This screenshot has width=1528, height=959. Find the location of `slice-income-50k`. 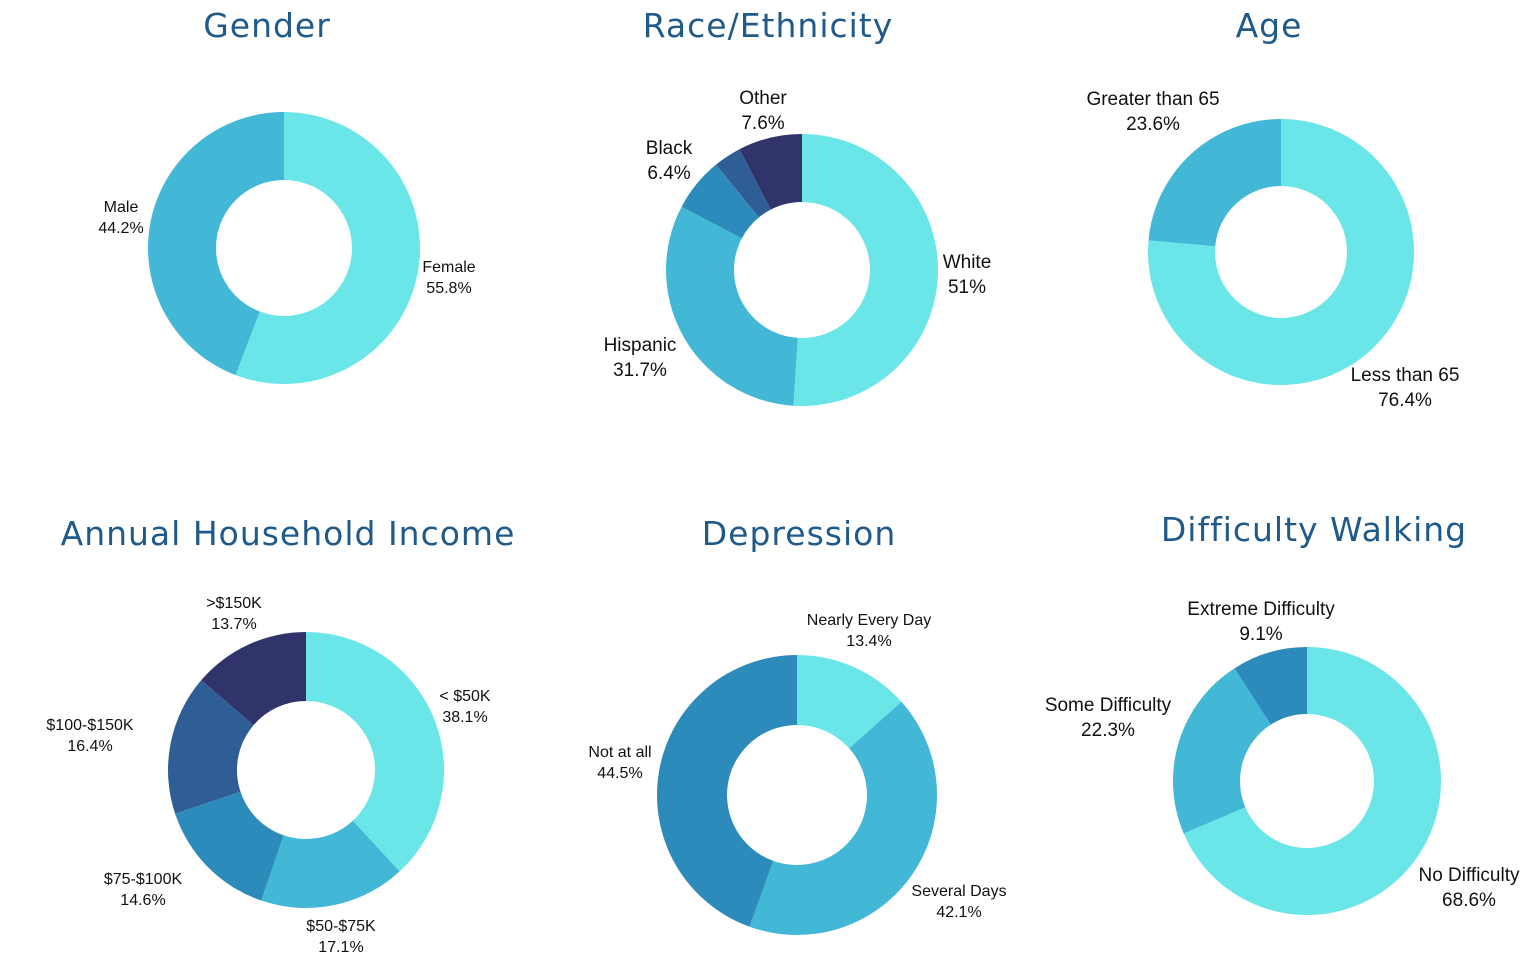

slice-income-50k is located at coordinates (375, 752).